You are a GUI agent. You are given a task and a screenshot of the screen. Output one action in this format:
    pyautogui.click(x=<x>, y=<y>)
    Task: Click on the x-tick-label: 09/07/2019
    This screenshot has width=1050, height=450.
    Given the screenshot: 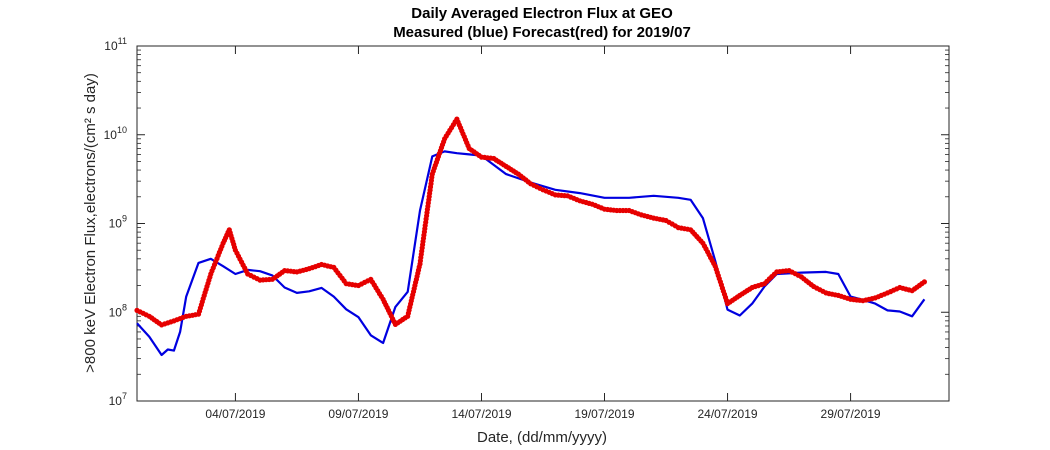 What is the action you would take?
    pyautogui.click(x=358, y=414)
    